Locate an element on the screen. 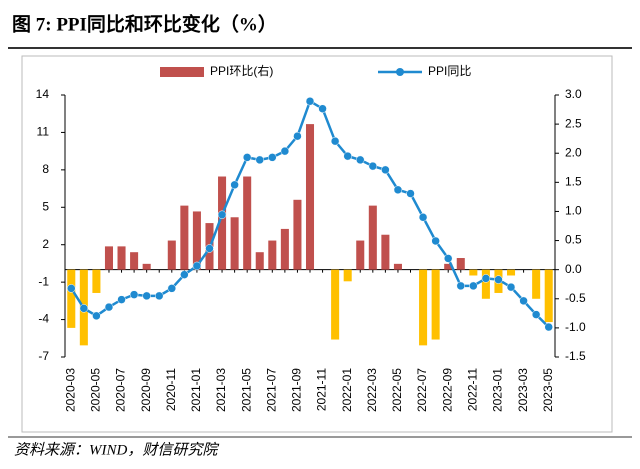 Image resolution: width=640 pixels, height=469 pixels. x-tick-label: 2023-01 is located at coordinates (498, 390).